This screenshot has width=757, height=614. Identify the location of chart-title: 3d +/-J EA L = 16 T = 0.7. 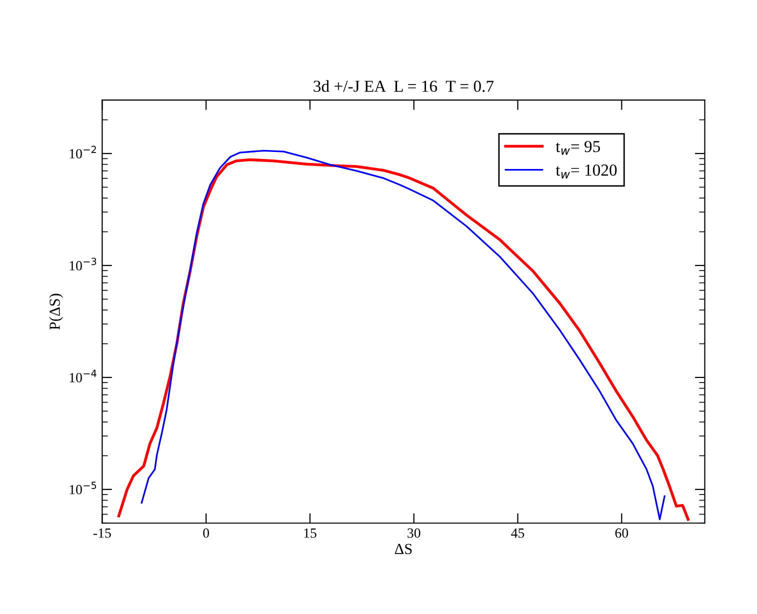
(404, 86).